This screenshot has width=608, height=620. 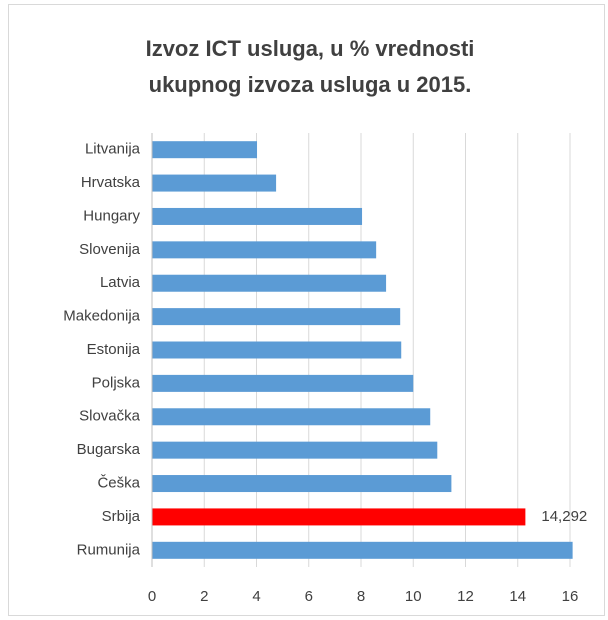 What do you see at coordinates (109, 449) in the screenshot?
I see `y-tick-label: Bugarska` at bounding box center [109, 449].